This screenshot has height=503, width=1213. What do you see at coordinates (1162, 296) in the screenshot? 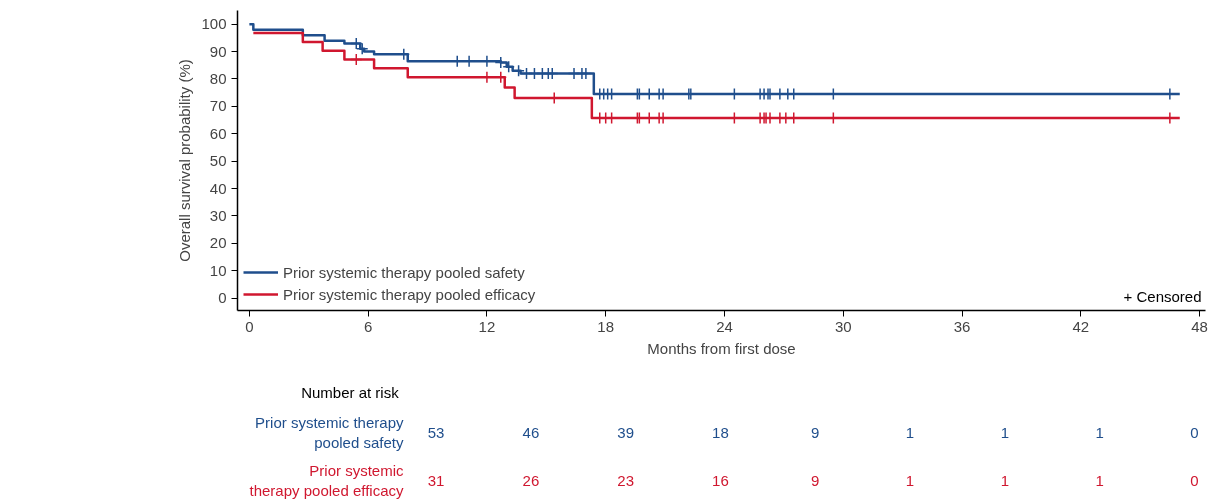
I see `annotation: + Censored` at bounding box center [1162, 296].